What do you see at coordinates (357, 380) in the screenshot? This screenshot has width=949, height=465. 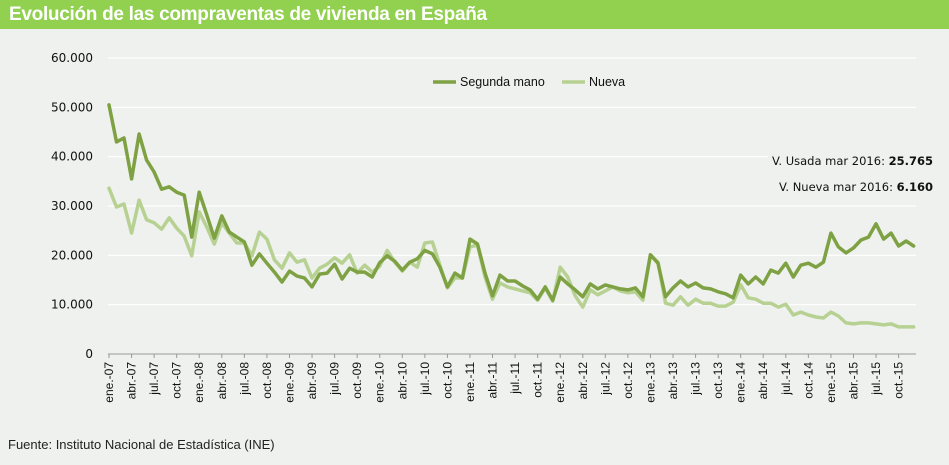 I see `x-tick-label: oct.-09` at bounding box center [357, 380].